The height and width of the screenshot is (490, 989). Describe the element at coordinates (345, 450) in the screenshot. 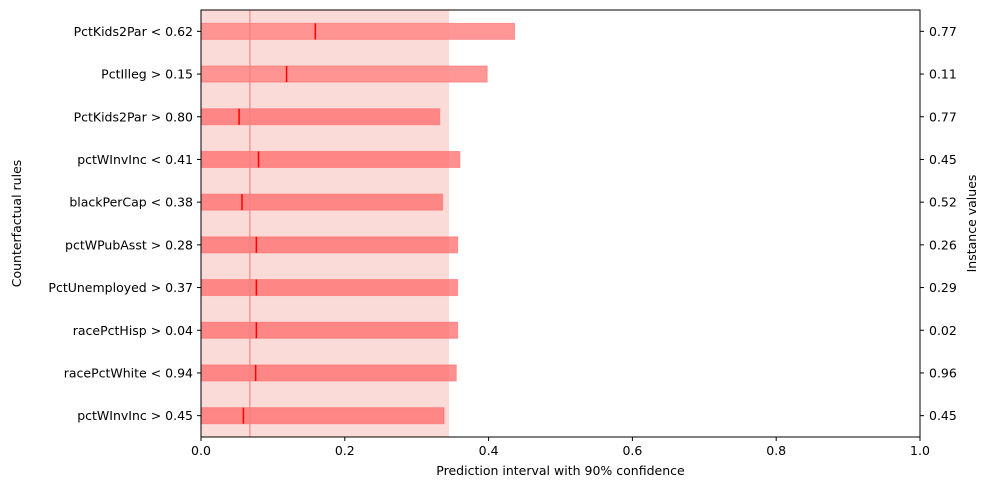

I see `x-tick-label: 0.2` at that location.